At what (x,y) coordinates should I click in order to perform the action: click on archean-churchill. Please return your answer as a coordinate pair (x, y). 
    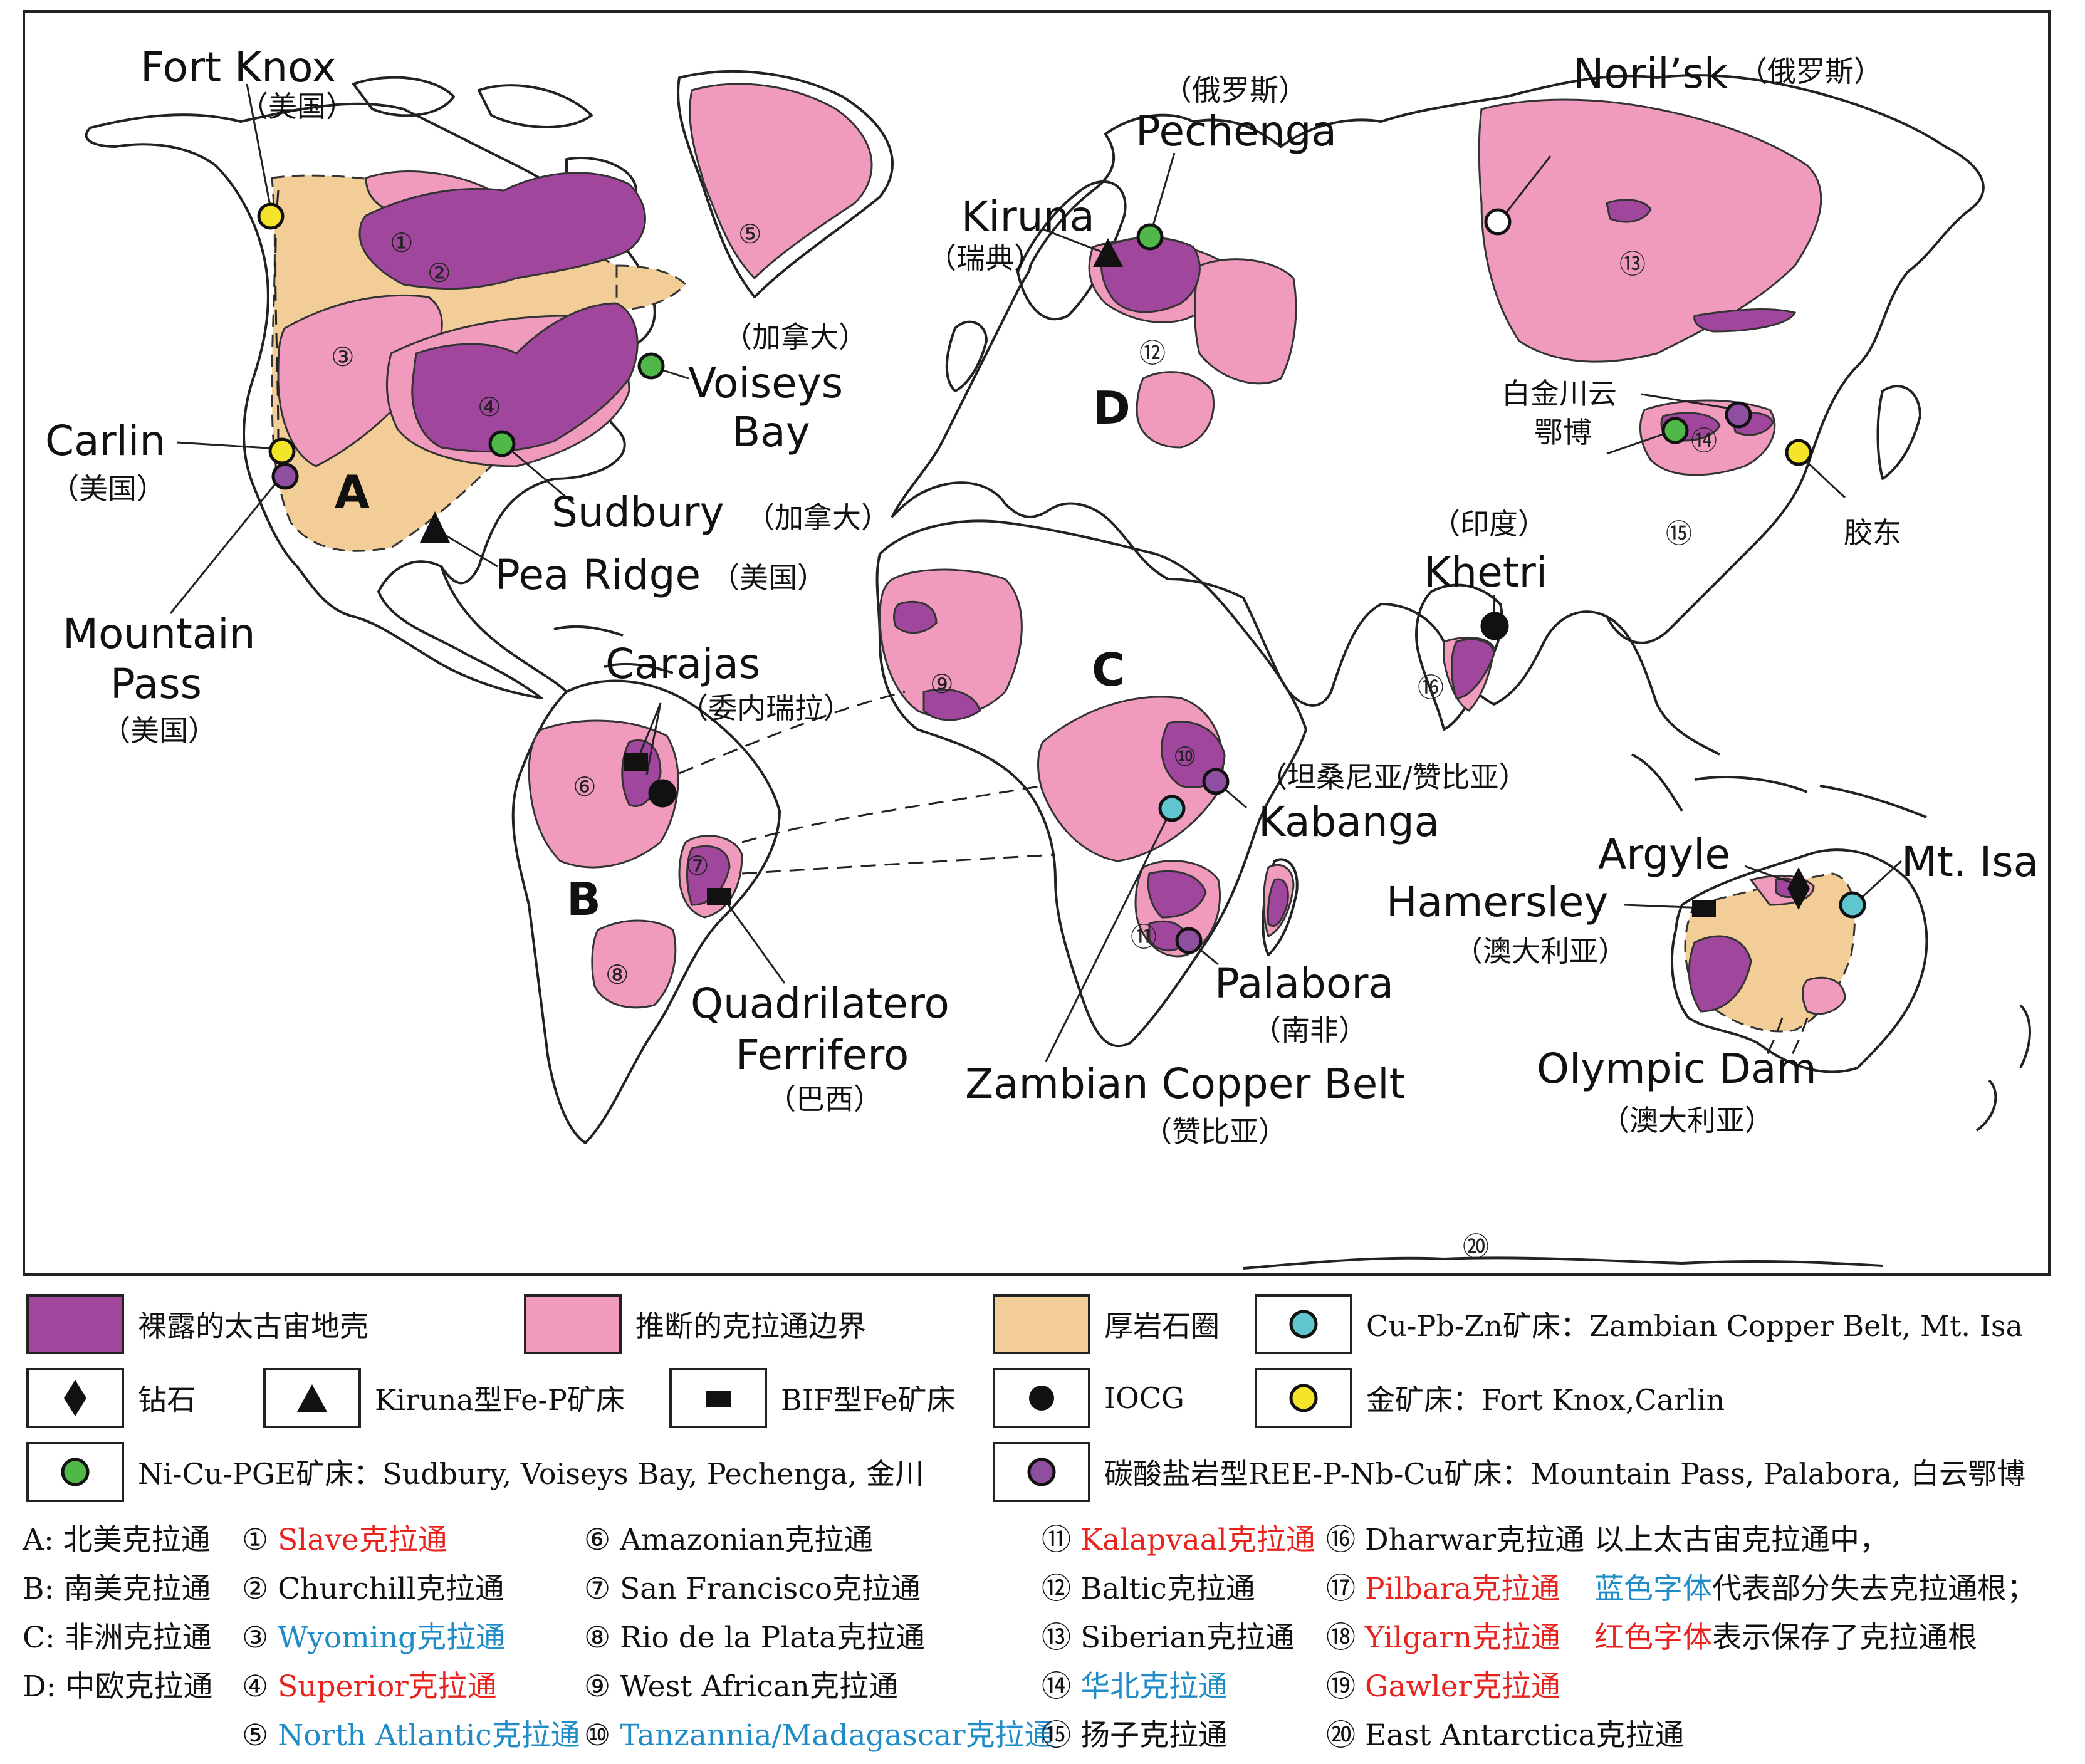
    Looking at the image, I should click on (502, 231).